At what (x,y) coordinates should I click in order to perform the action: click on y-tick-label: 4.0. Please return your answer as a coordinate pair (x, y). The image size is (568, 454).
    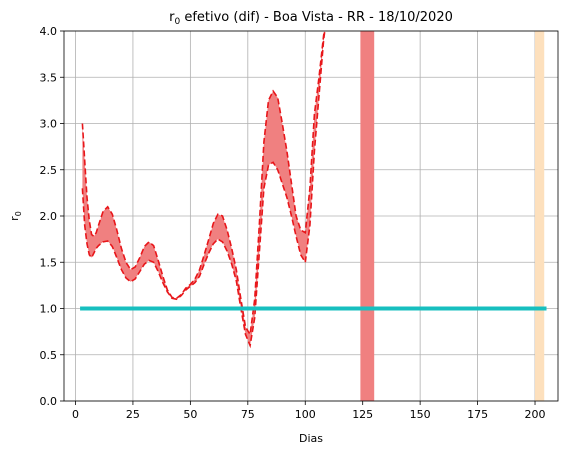
    Looking at the image, I should click on (49, 31).